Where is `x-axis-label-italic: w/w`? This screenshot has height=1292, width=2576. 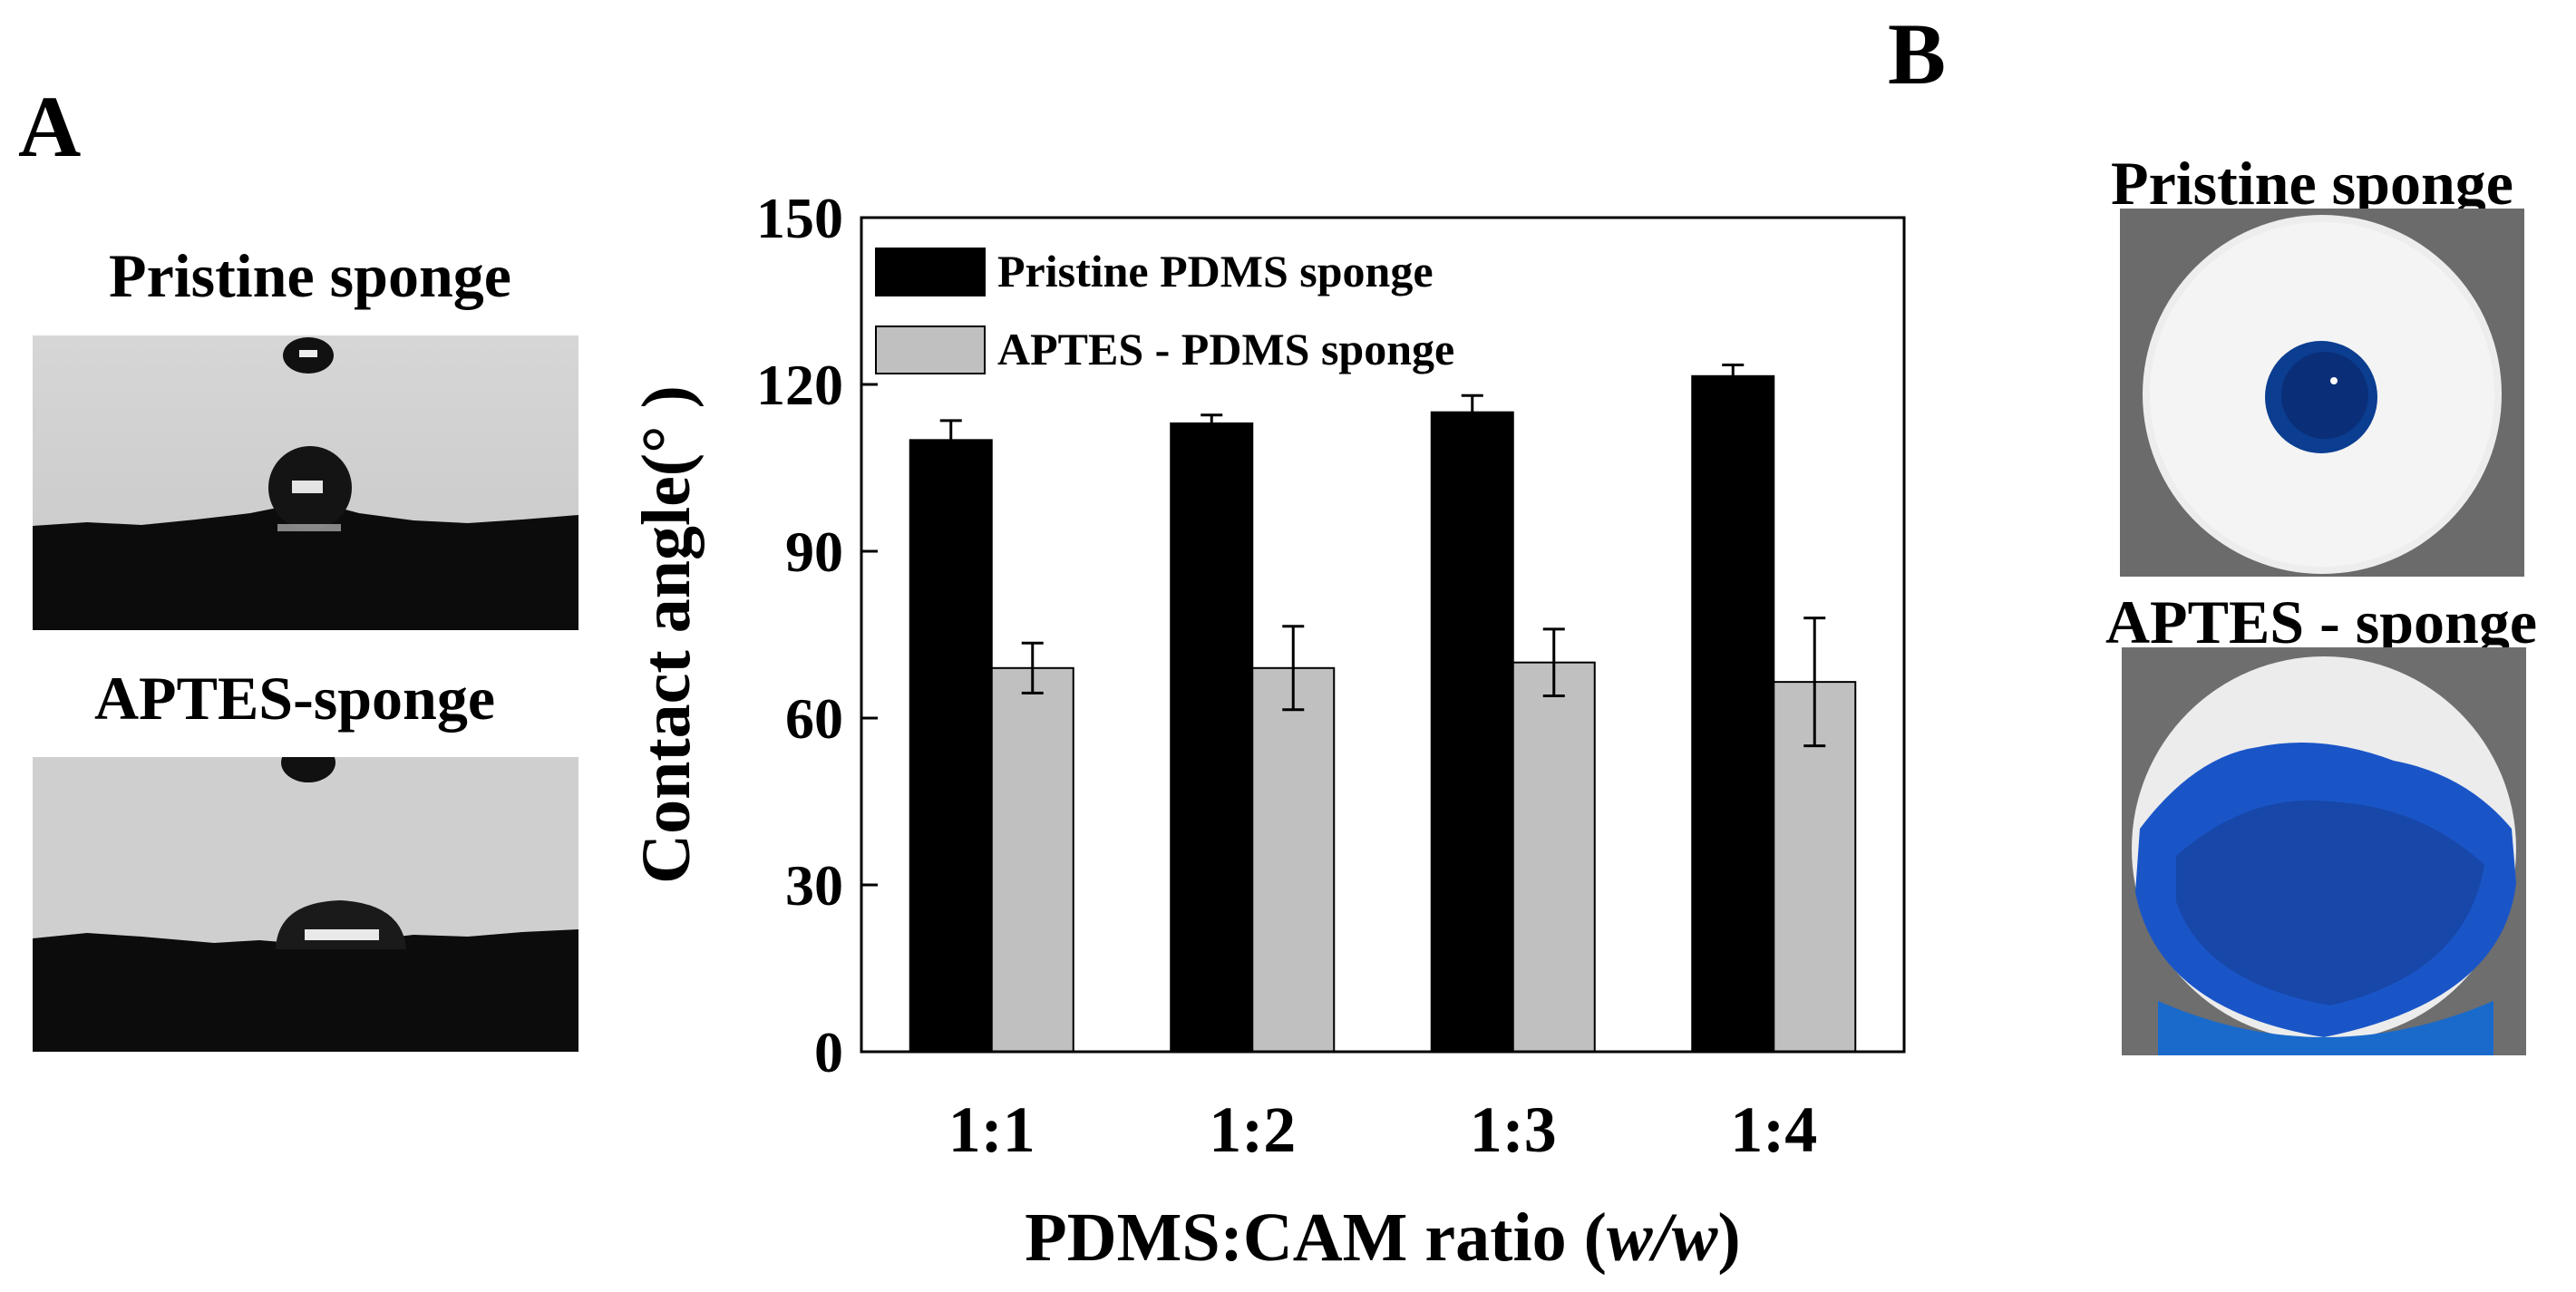
x-axis-label-italic: w/w is located at coordinates (1662, 1238).